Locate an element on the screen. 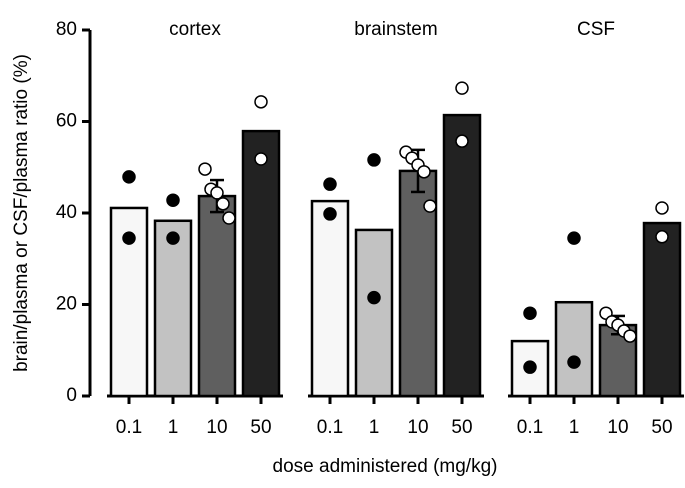 The image size is (685, 488). y-tick-label: 40 is located at coordinates (66, 212).